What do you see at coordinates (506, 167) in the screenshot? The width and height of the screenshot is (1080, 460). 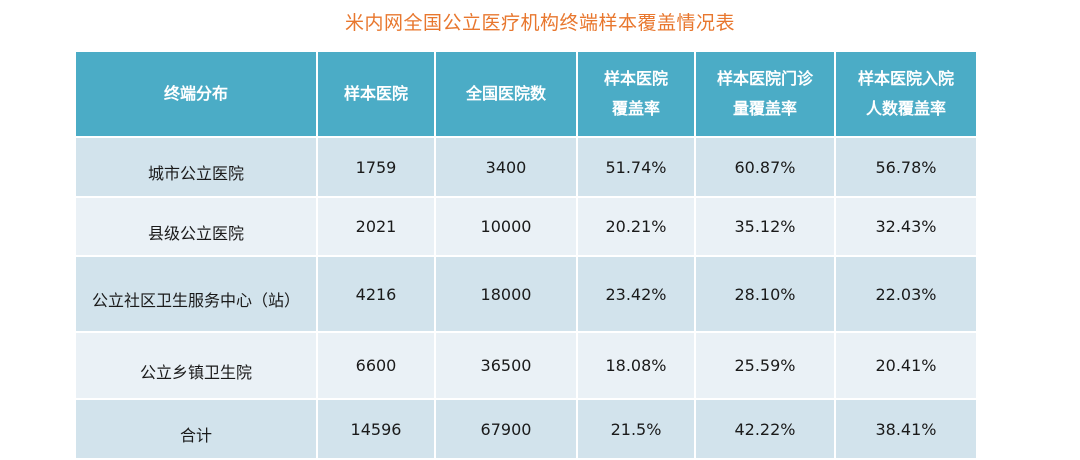 I see `cell-national-hospitals: 3400` at bounding box center [506, 167].